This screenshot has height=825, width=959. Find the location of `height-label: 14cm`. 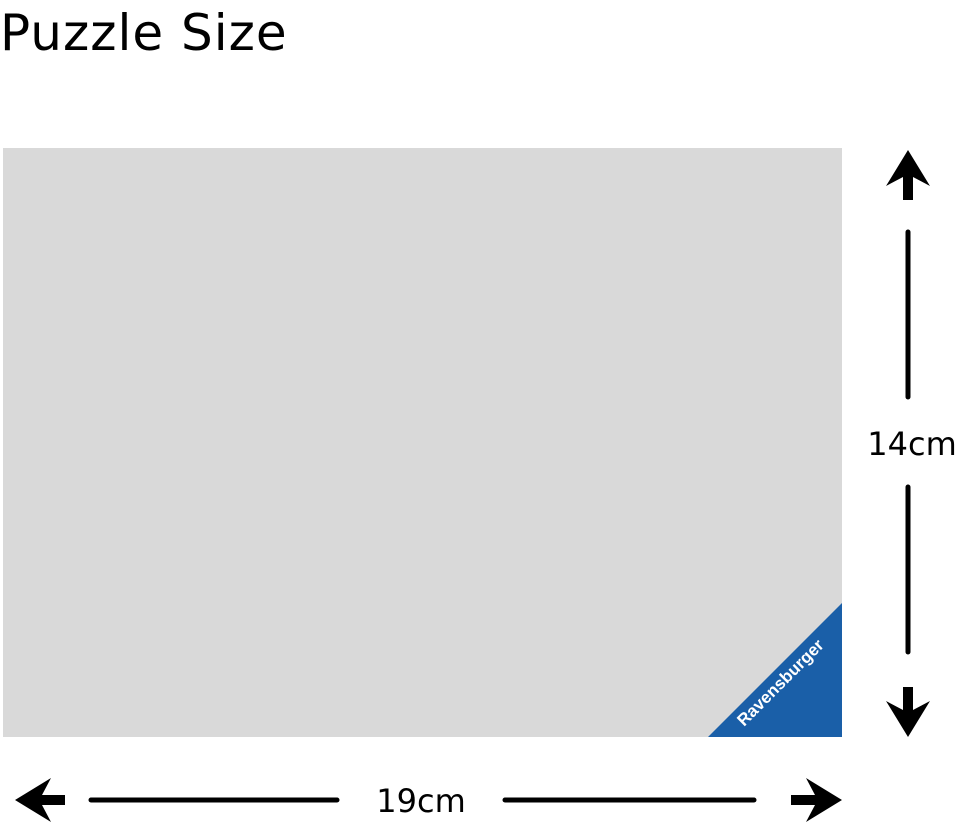

height-label: 14cm is located at coordinates (911, 444).